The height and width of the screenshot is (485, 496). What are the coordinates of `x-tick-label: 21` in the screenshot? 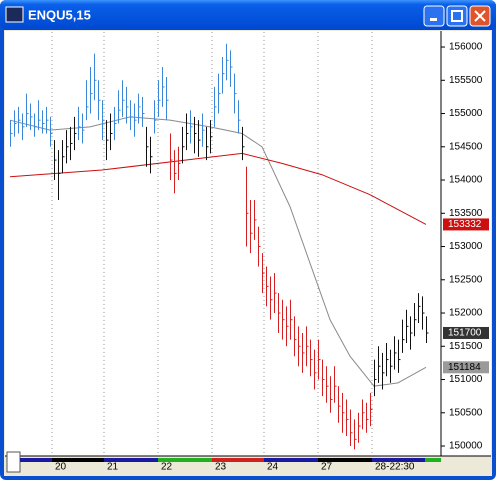 It's located at (113, 467).